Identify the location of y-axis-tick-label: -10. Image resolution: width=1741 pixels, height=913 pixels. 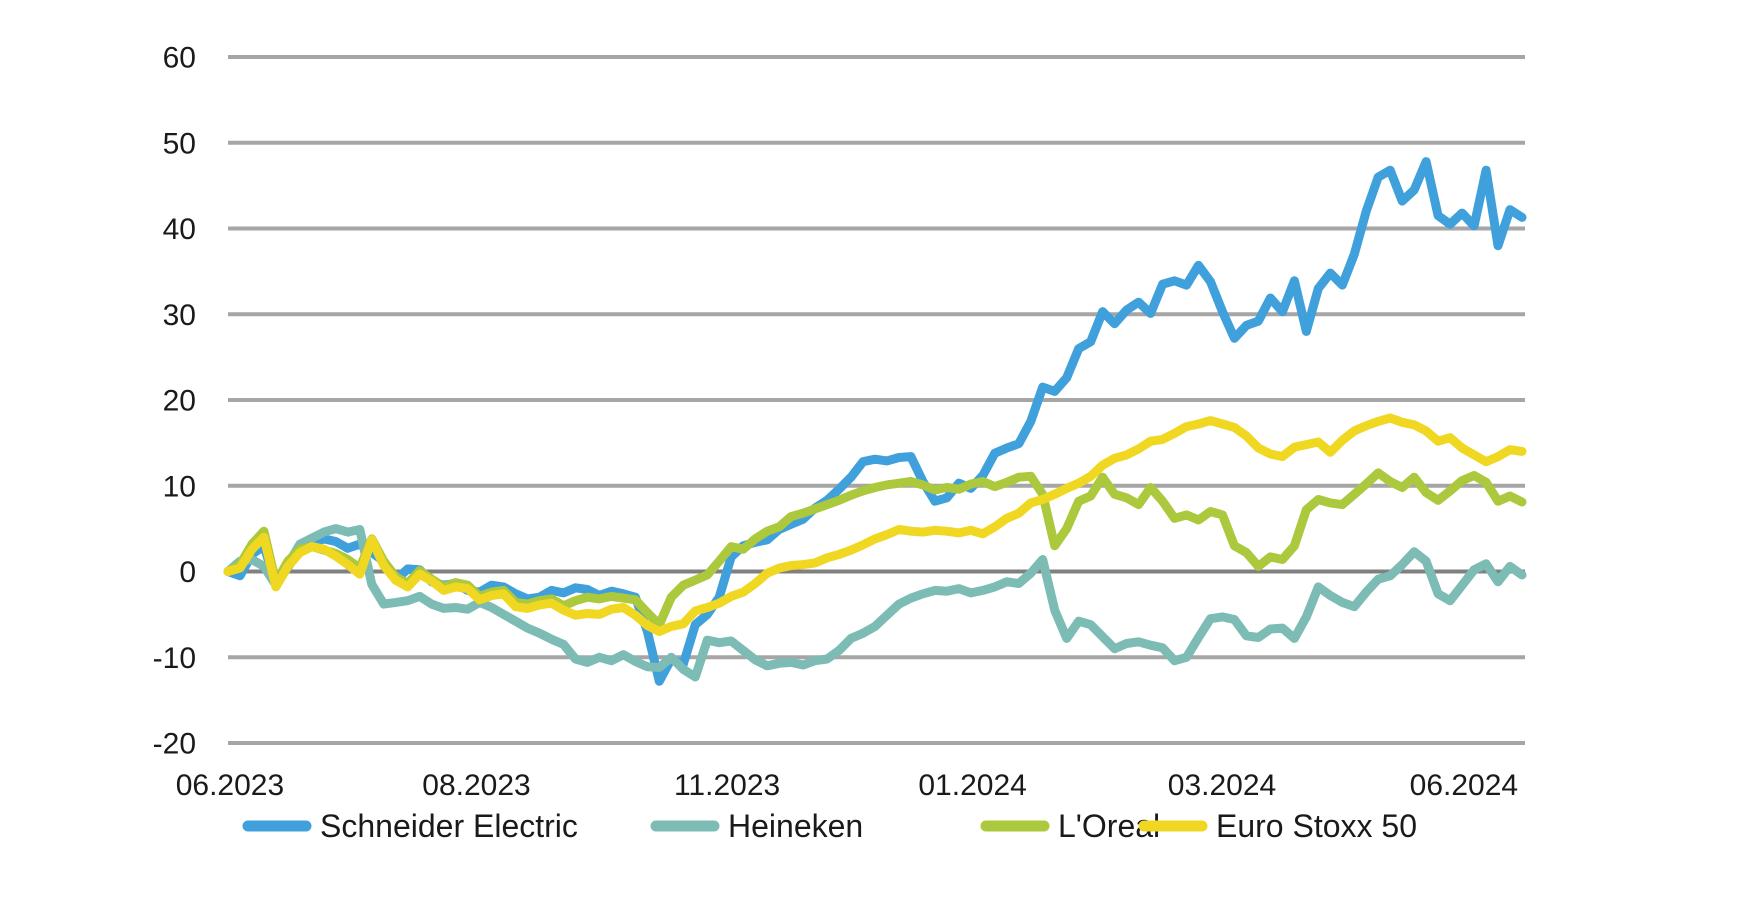
(174, 658).